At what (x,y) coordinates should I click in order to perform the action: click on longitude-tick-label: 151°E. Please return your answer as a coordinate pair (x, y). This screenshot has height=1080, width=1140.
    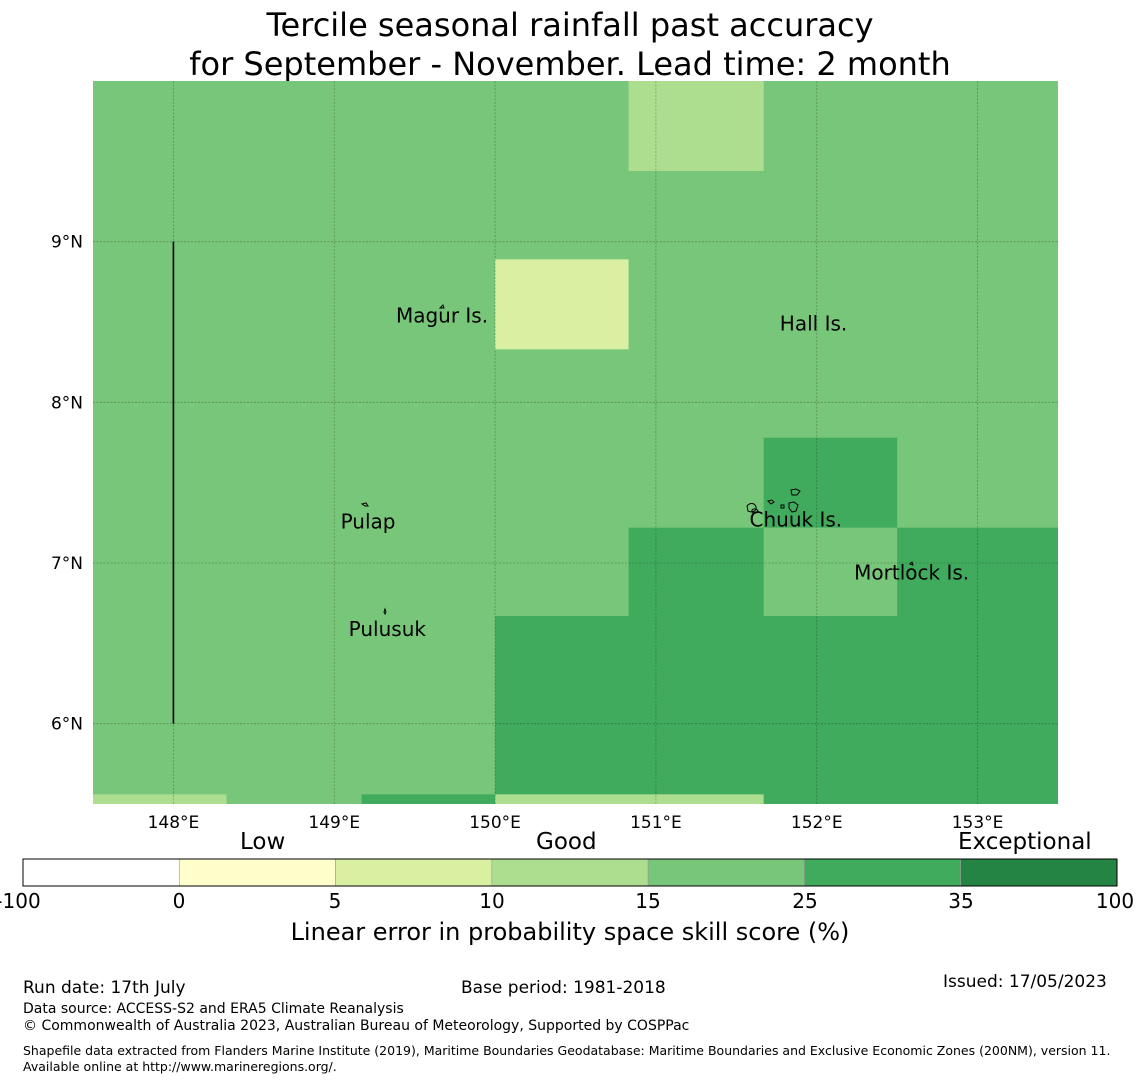
    Looking at the image, I should click on (656, 823).